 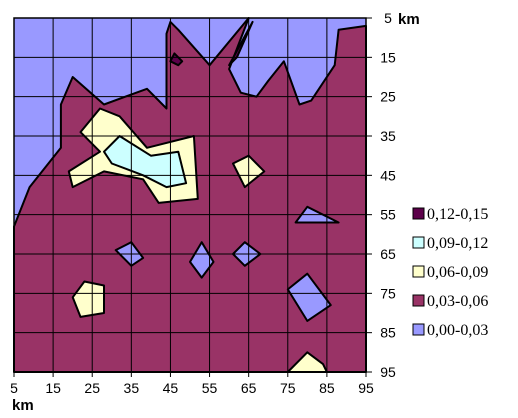 What do you see at coordinates (457, 272) in the screenshot?
I see `legend-label: 0,06-0,09` at bounding box center [457, 272].